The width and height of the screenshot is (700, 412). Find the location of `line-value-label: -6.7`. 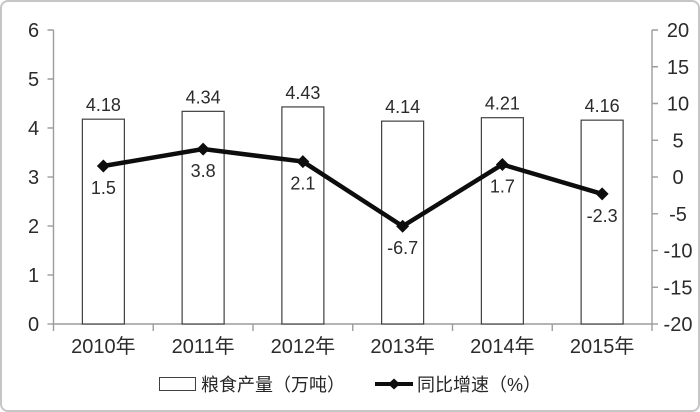

line-value-label: -6.7 is located at coordinates (402, 248).